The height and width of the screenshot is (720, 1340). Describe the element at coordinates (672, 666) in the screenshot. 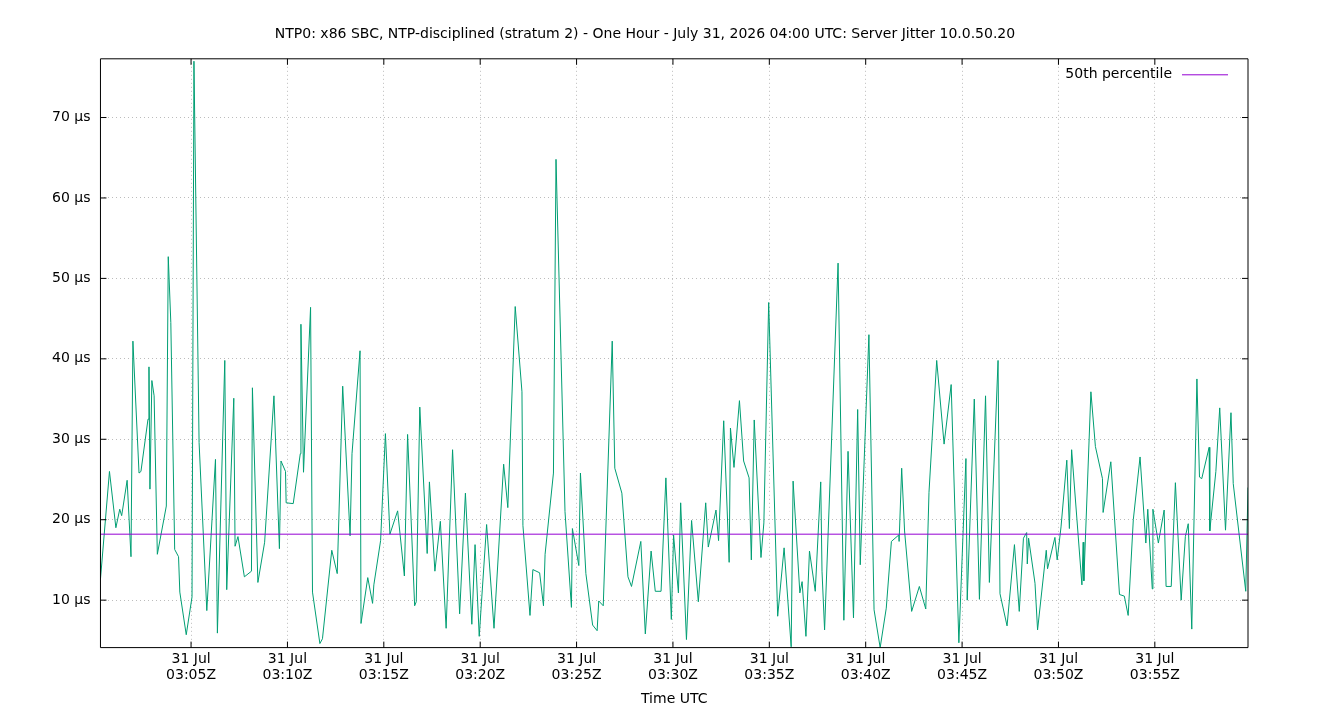

I see `x-tick-label: 31 Jul 03:30Z` at that location.